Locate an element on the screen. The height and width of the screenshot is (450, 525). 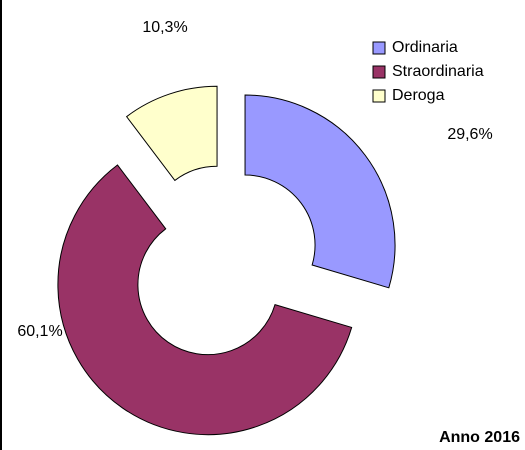
data-label: 29,6% is located at coordinates (469, 134).